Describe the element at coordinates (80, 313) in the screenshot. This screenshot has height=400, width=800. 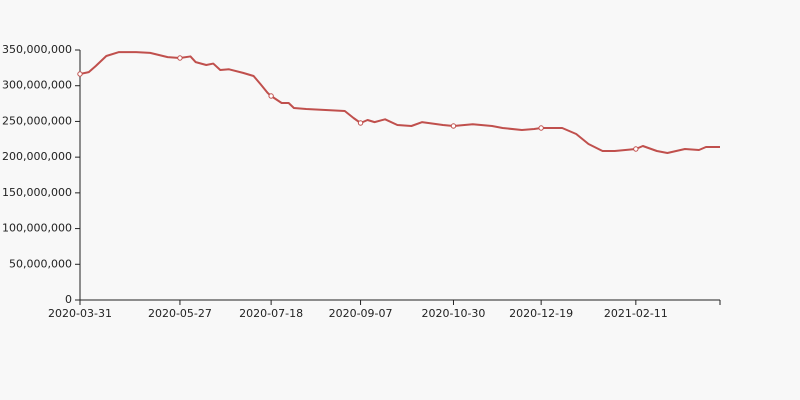
I see `x-tick-label: 2020-03-31` at that location.